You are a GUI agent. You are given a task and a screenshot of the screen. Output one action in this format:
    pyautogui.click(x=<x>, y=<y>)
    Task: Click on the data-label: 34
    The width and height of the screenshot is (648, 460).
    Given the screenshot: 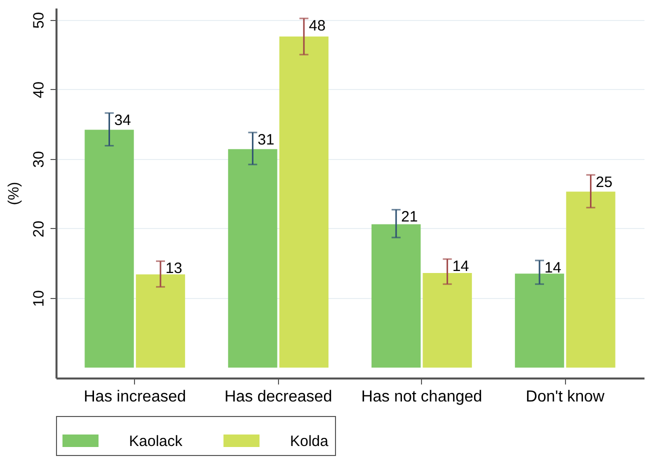 What is the action you would take?
    pyautogui.click(x=122, y=121)
    